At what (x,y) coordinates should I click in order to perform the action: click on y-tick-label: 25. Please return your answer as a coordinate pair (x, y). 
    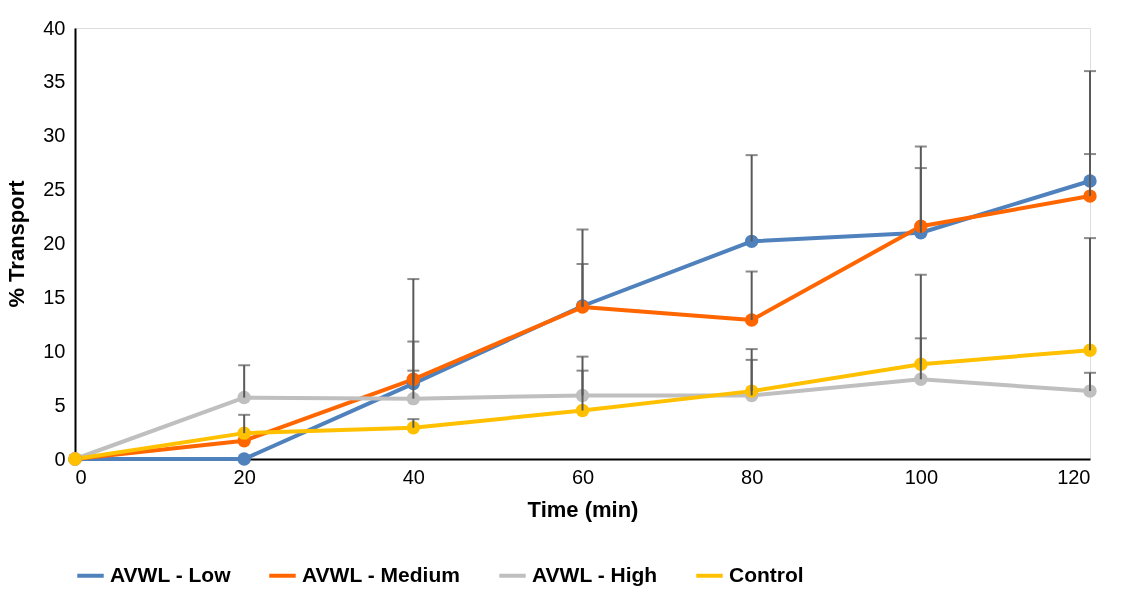
    Looking at the image, I should click on (54, 189).